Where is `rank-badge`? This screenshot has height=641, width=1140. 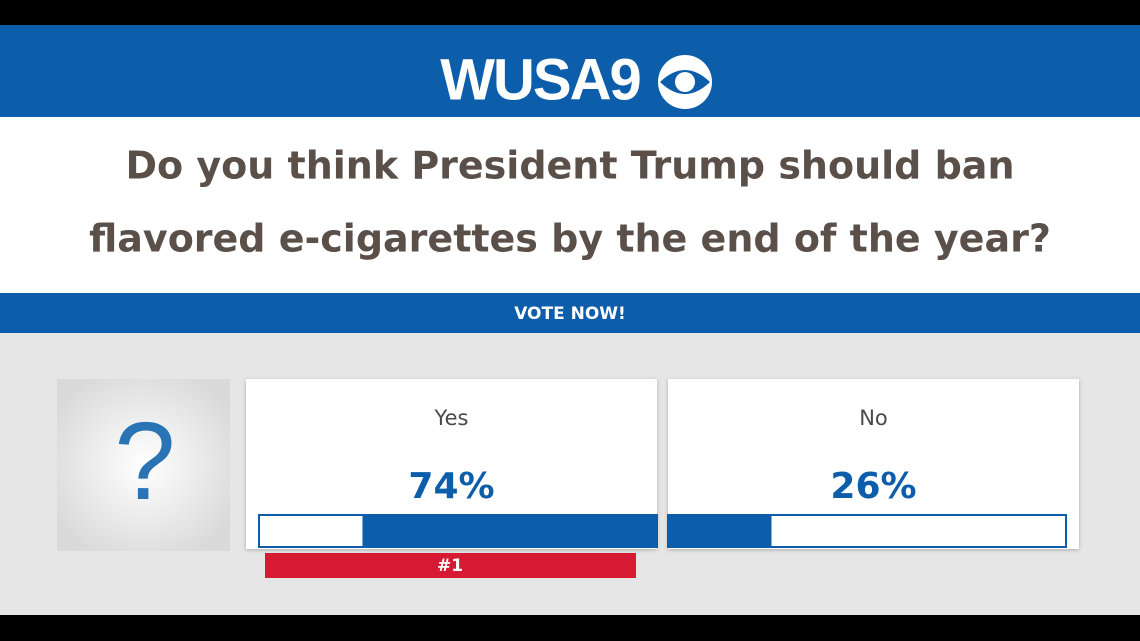 rank-badge is located at coordinates (450, 565).